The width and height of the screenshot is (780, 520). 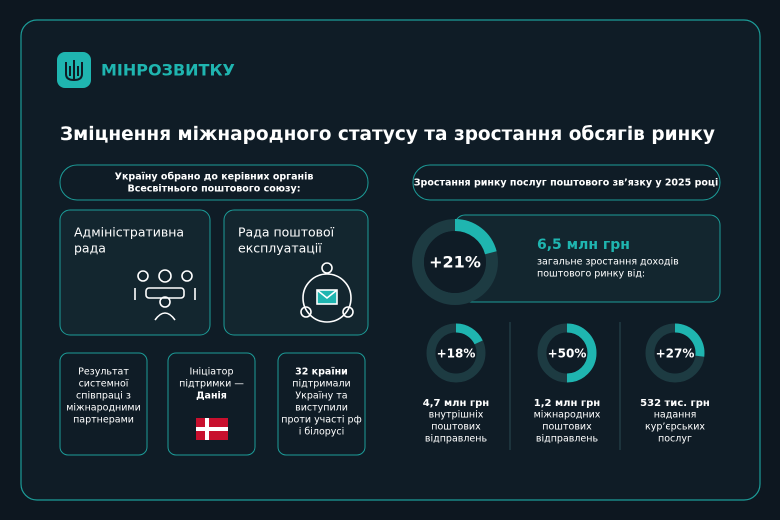 What do you see at coordinates (321, 384) in the screenshot?
I see `fact-text: підтримали` at bounding box center [321, 384].